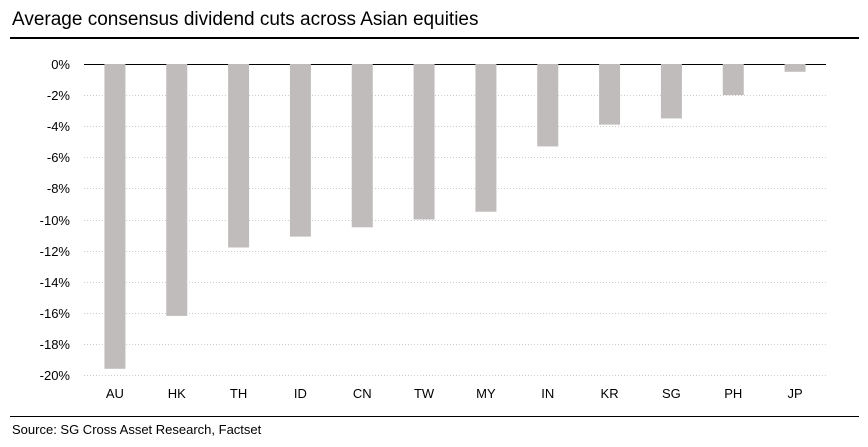 Image resolution: width=868 pixels, height=447 pixels. What do you see at coordinates (610, 393) in the screenshot?
I see `x-tick-label: KR` at bounding box center [610, 393].